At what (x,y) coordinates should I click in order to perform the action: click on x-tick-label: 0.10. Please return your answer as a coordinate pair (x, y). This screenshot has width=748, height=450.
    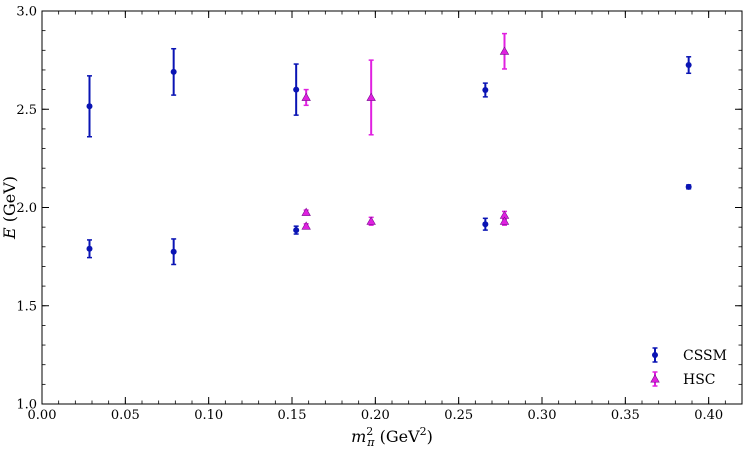
    Looking at the image, I should click on (208, 415).